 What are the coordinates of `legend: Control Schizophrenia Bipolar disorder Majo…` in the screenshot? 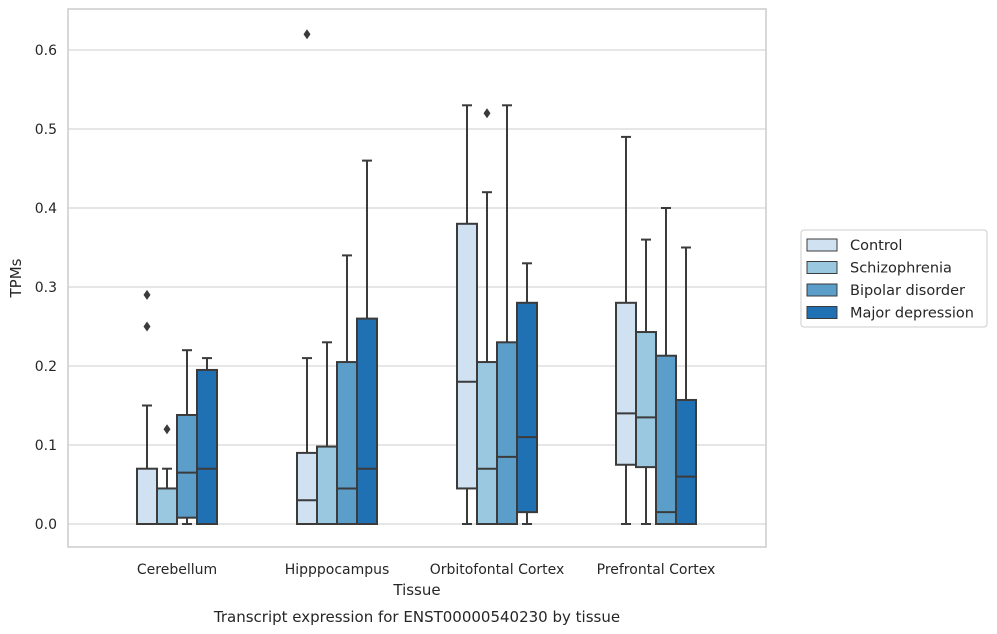 It's located at (894, 278).